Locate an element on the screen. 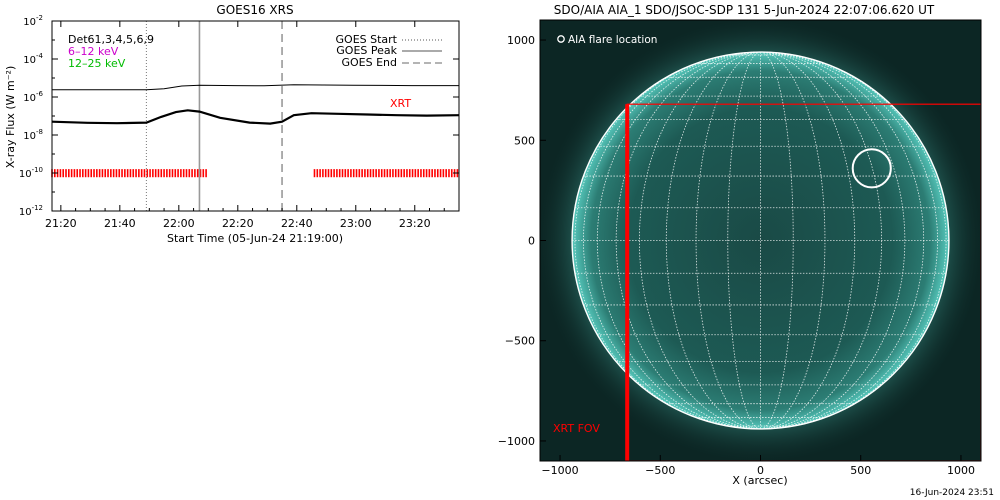  goes-legend-right: GOES Start GOES Peak GOES End is located at coordinates (389, 51).